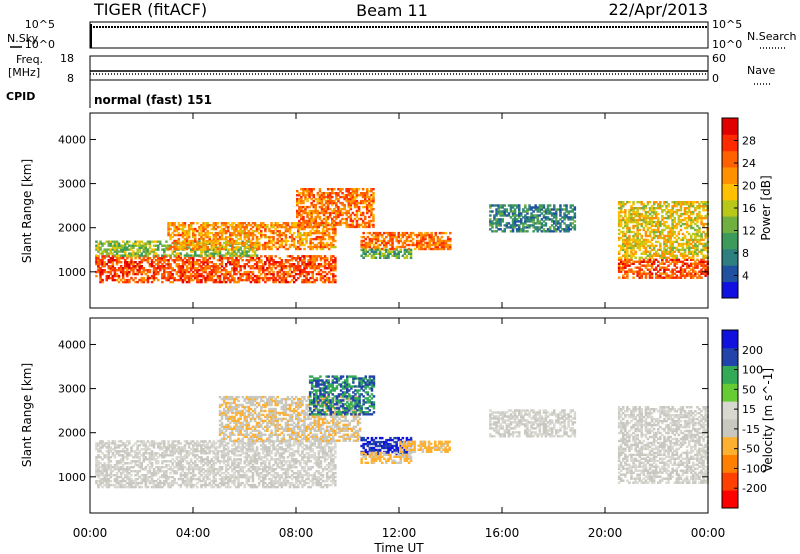  Describe the element at coordinates (72, 272) in the screenshot. I see `y-tick-label: 1000` at that location.